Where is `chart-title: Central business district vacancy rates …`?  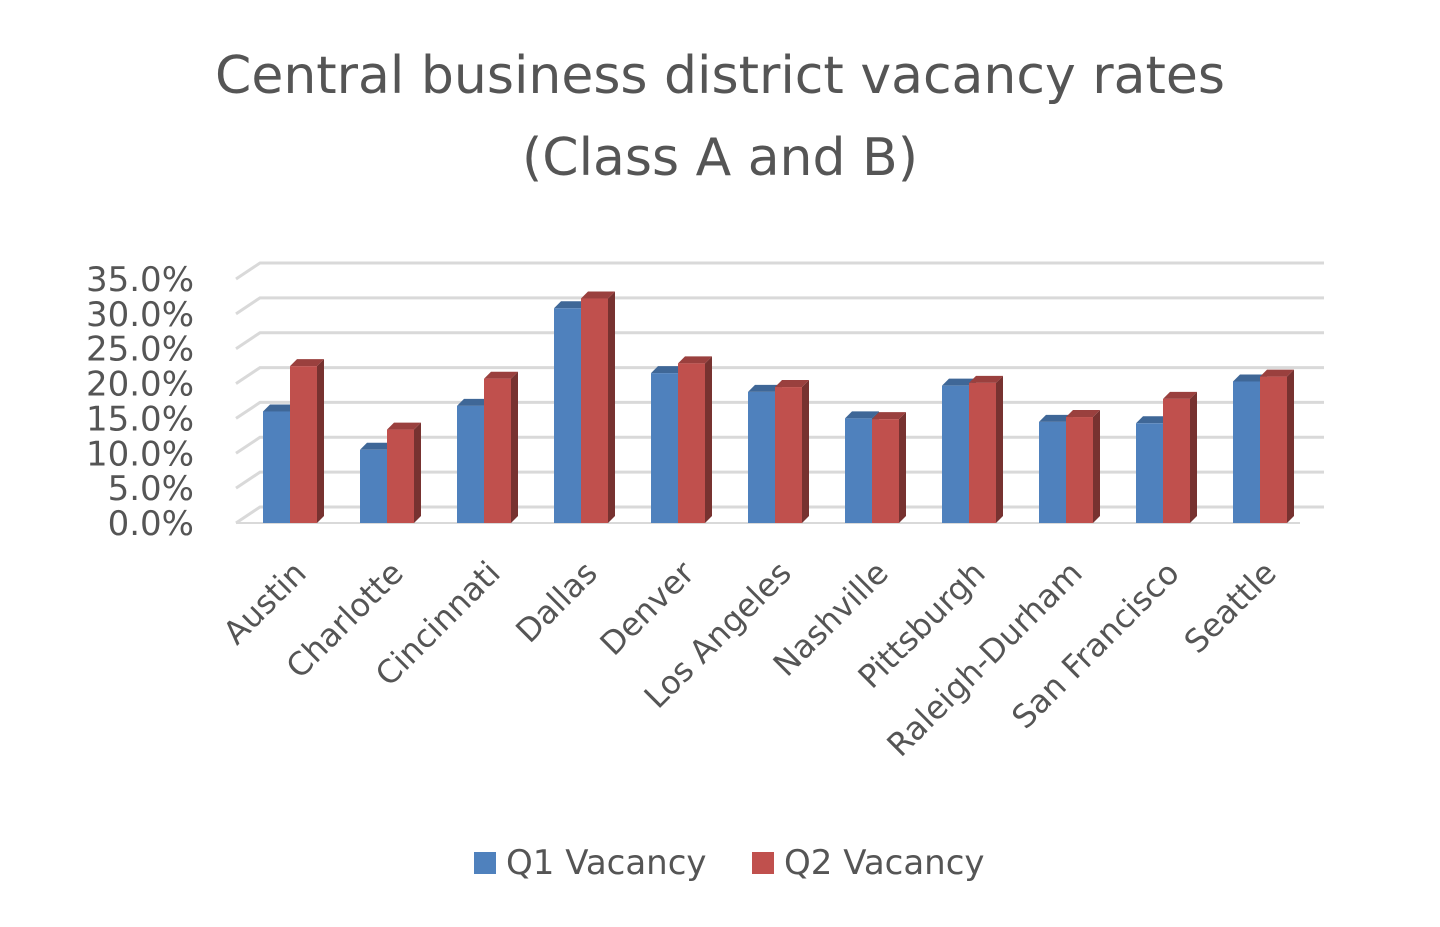
chart-title: Central business district vacancy rates … is located at coordinates (720, 117).